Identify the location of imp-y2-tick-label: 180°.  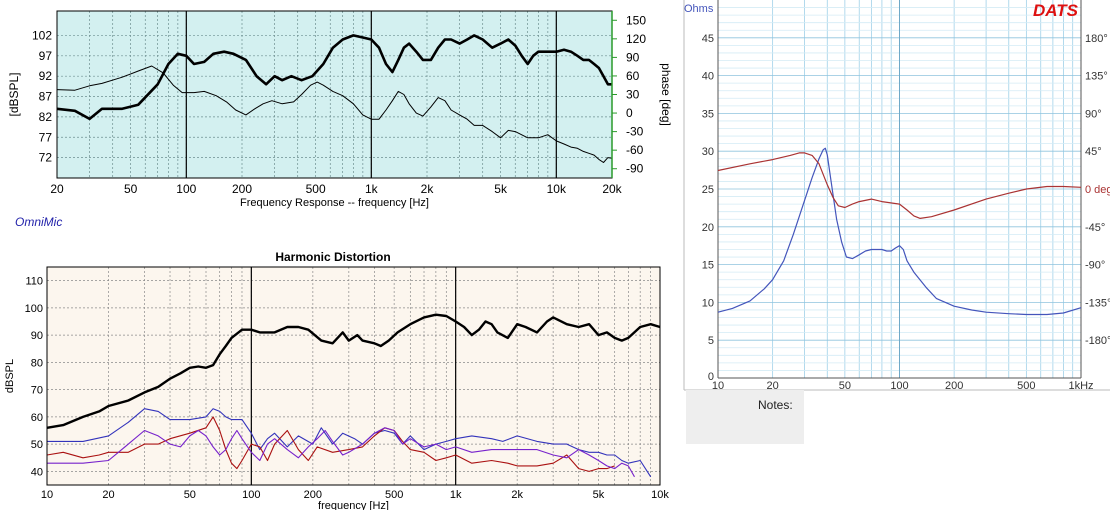
(1096, 39).